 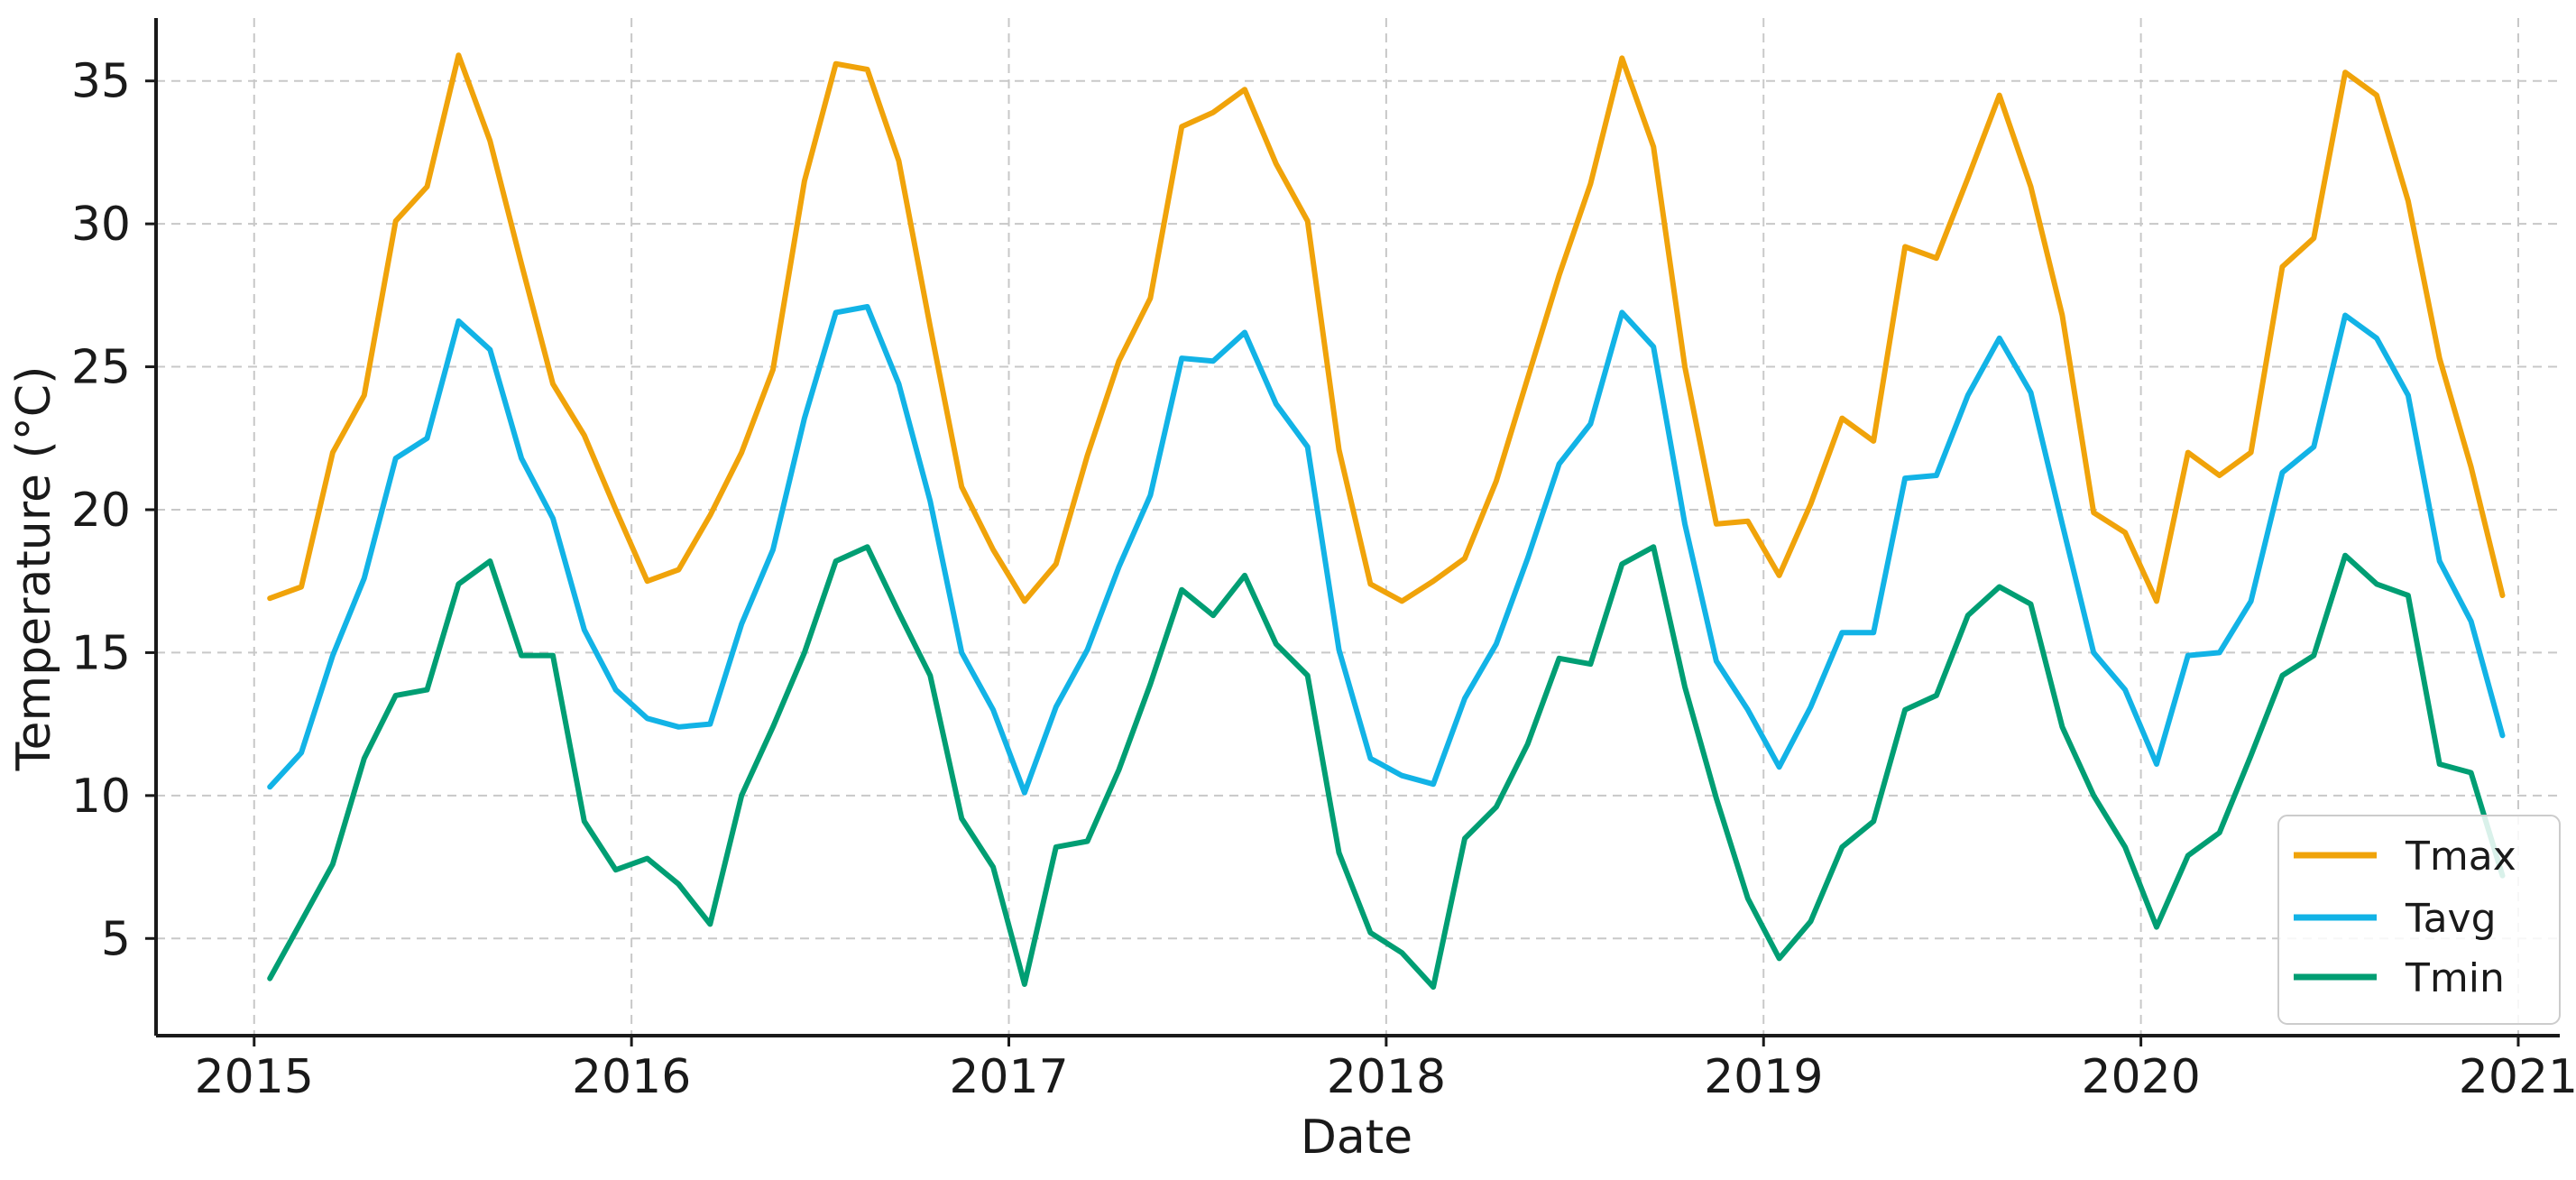 What do you see at coordinates (254, 1077) in the screenshot?
I see `x-tick-label: 2015` at bounding box center [254, 1077].